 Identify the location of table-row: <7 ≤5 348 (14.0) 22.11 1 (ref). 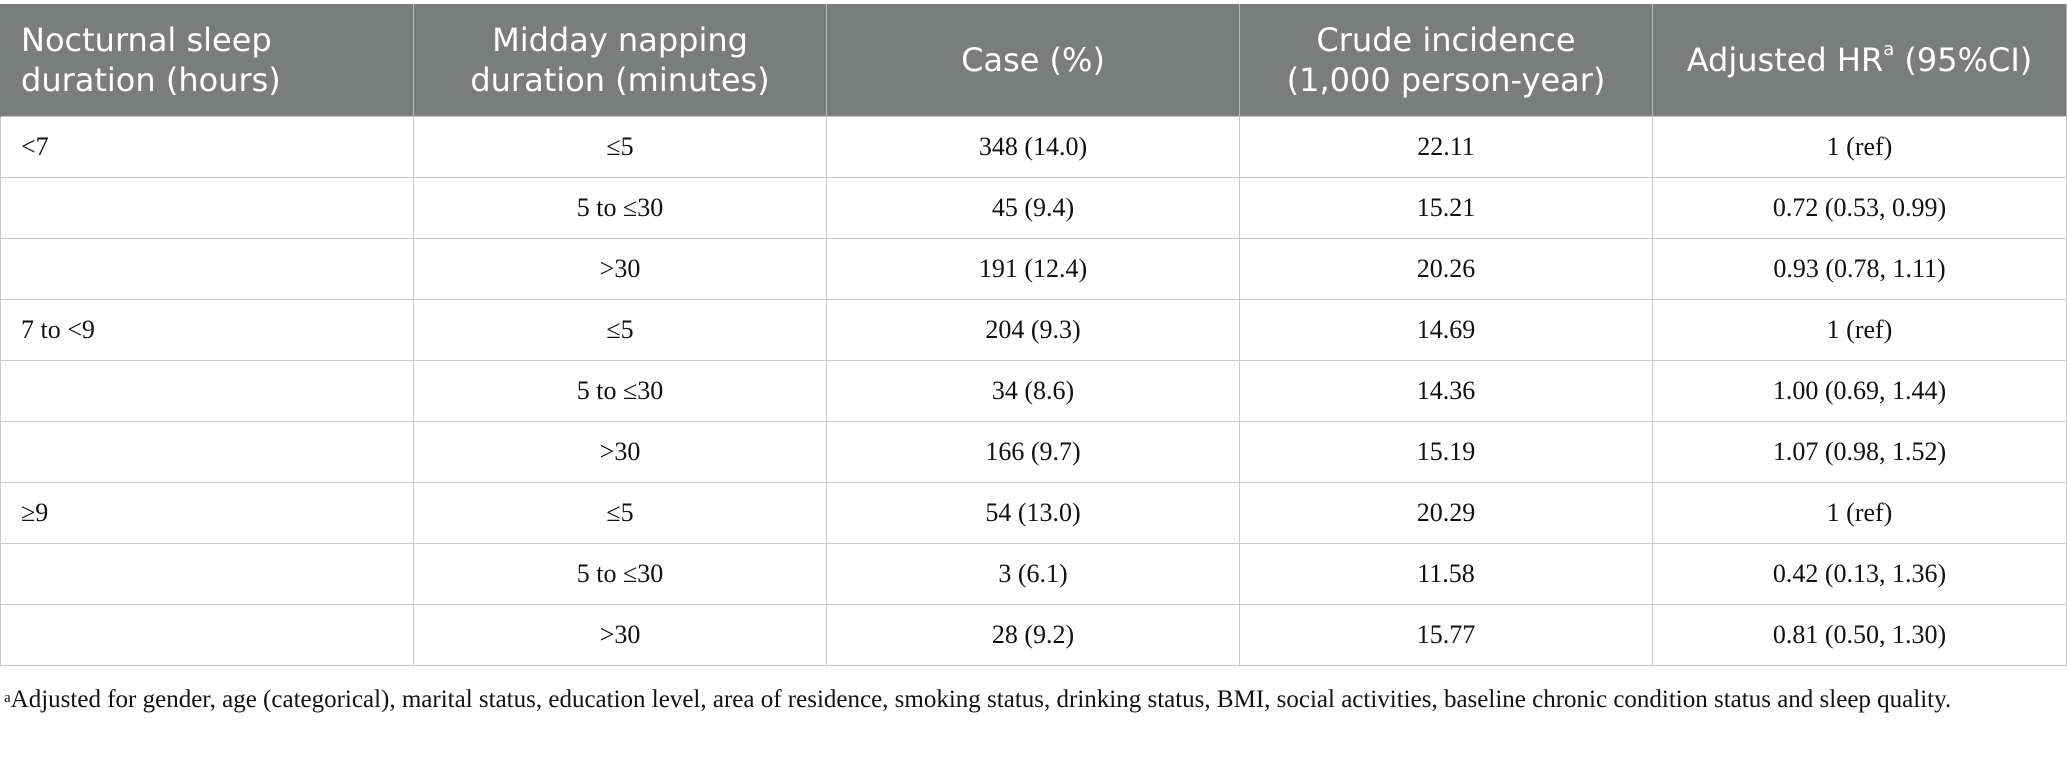
(1033, 146).